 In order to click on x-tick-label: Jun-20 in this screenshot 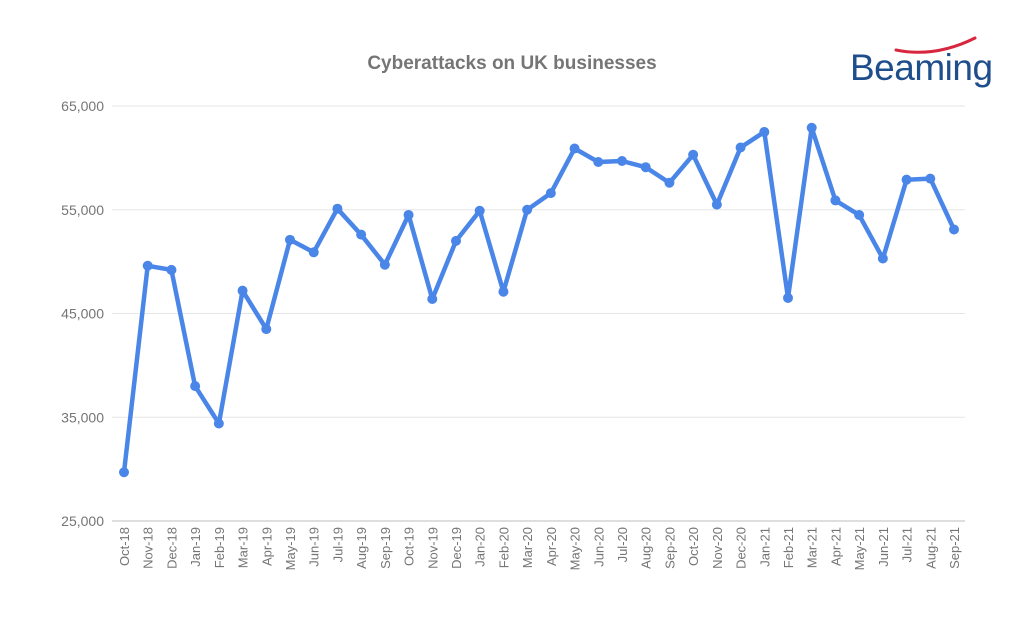, I will do `click(598, 547)`.